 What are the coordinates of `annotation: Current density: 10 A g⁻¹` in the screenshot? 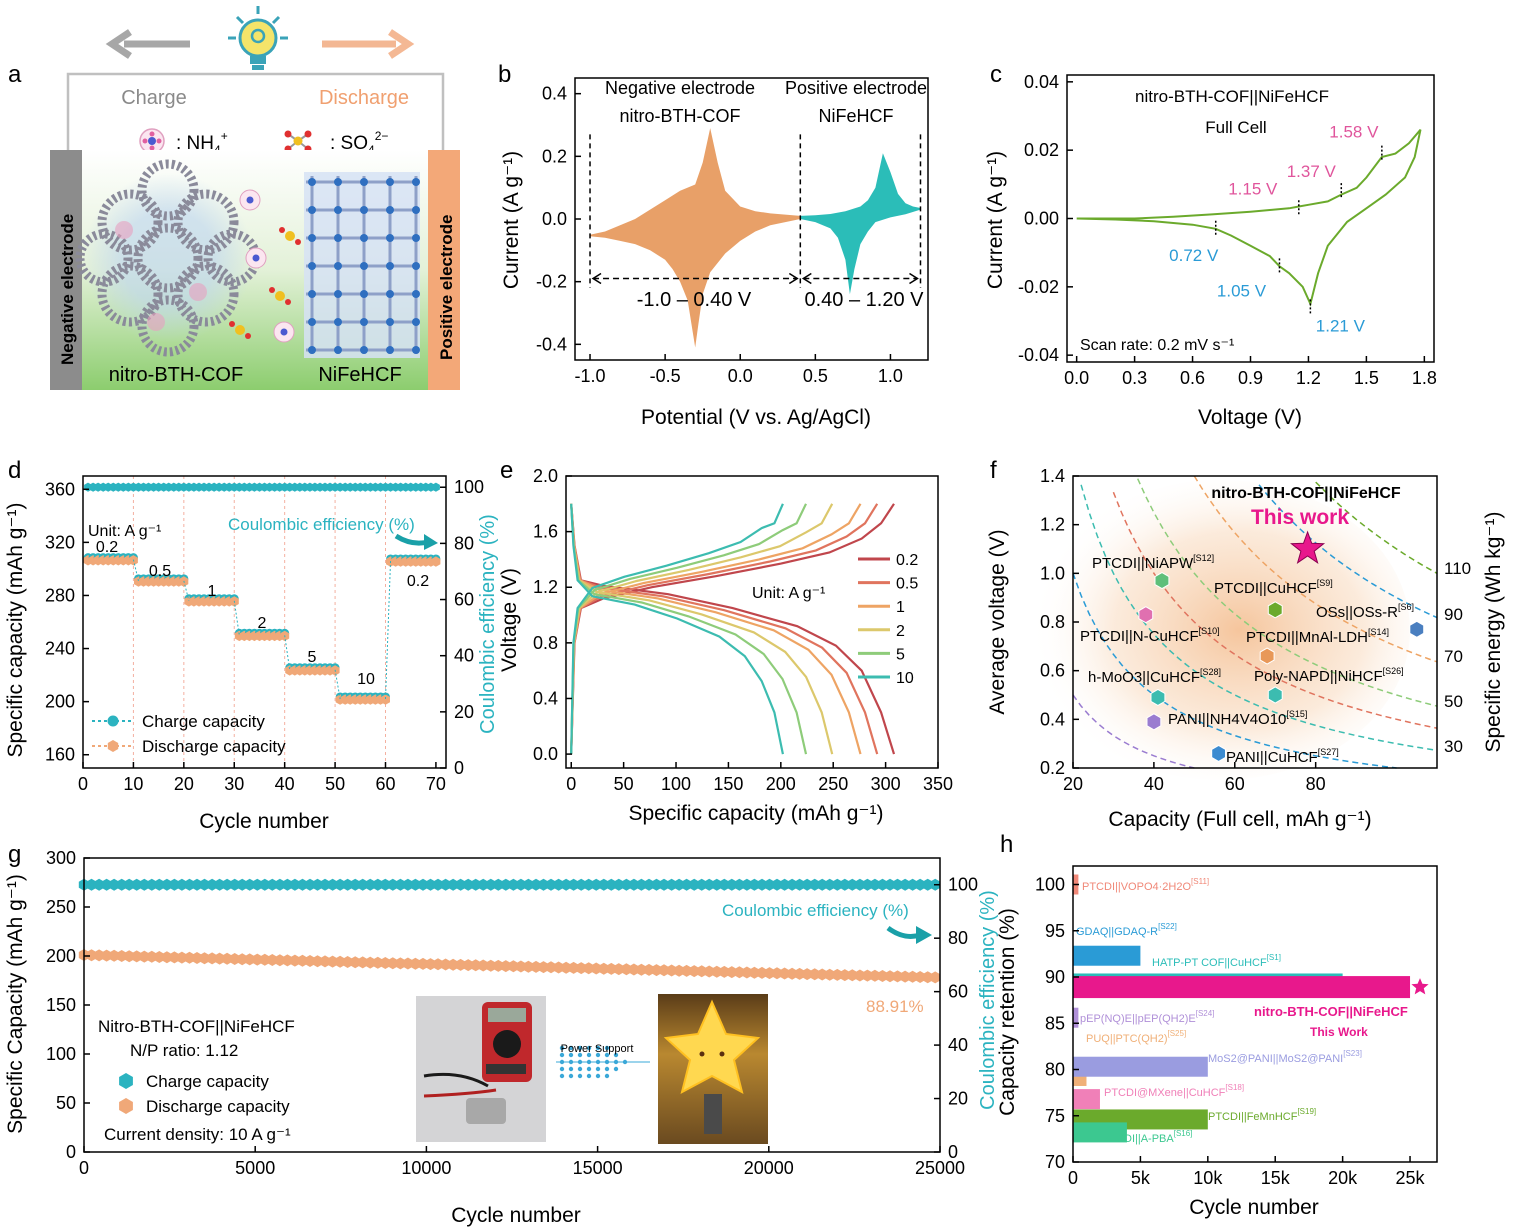 It's located at (197, 1134).